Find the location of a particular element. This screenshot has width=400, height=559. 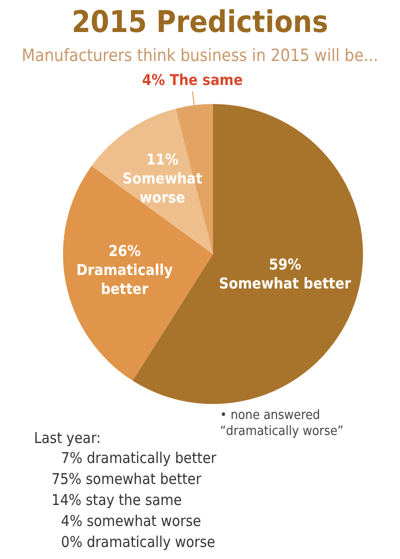

slice-label: Dramatically better is located at coordinates (124, 279).